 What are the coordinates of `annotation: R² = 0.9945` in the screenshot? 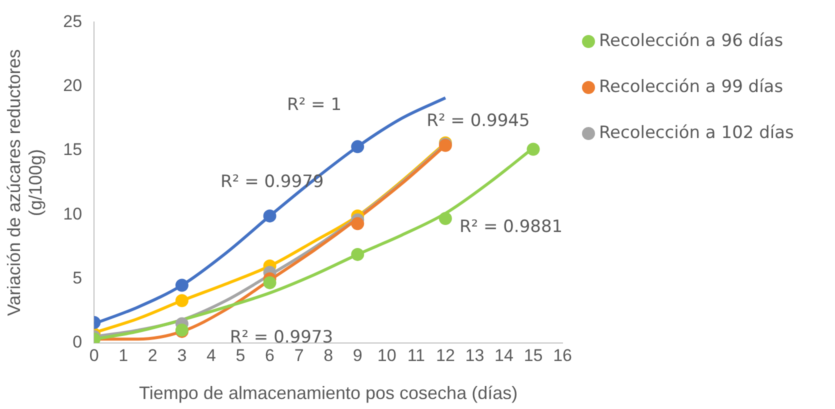 It's located at (478, 121).